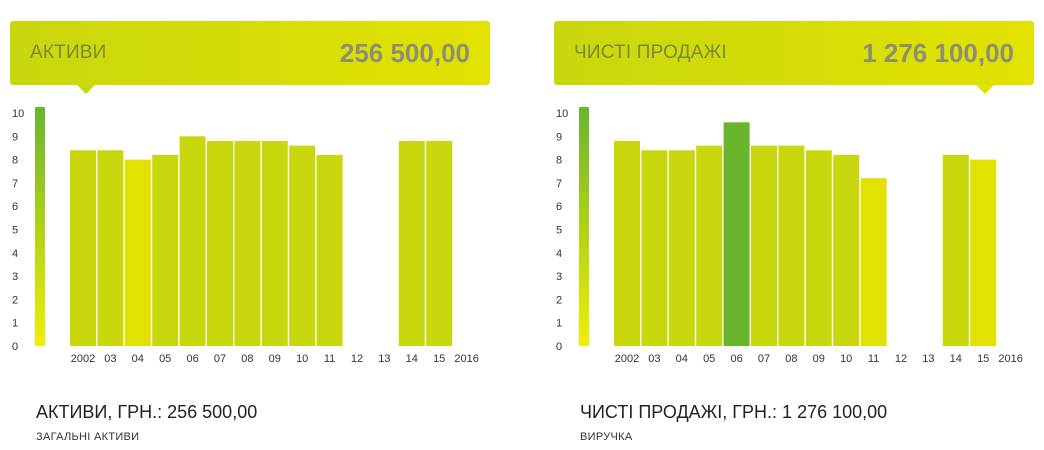  Describe the element at coordinates (650, 52) in the screenshot. I see `banner-label: ЧИСТІ ПРОДАЖІ` at that location.